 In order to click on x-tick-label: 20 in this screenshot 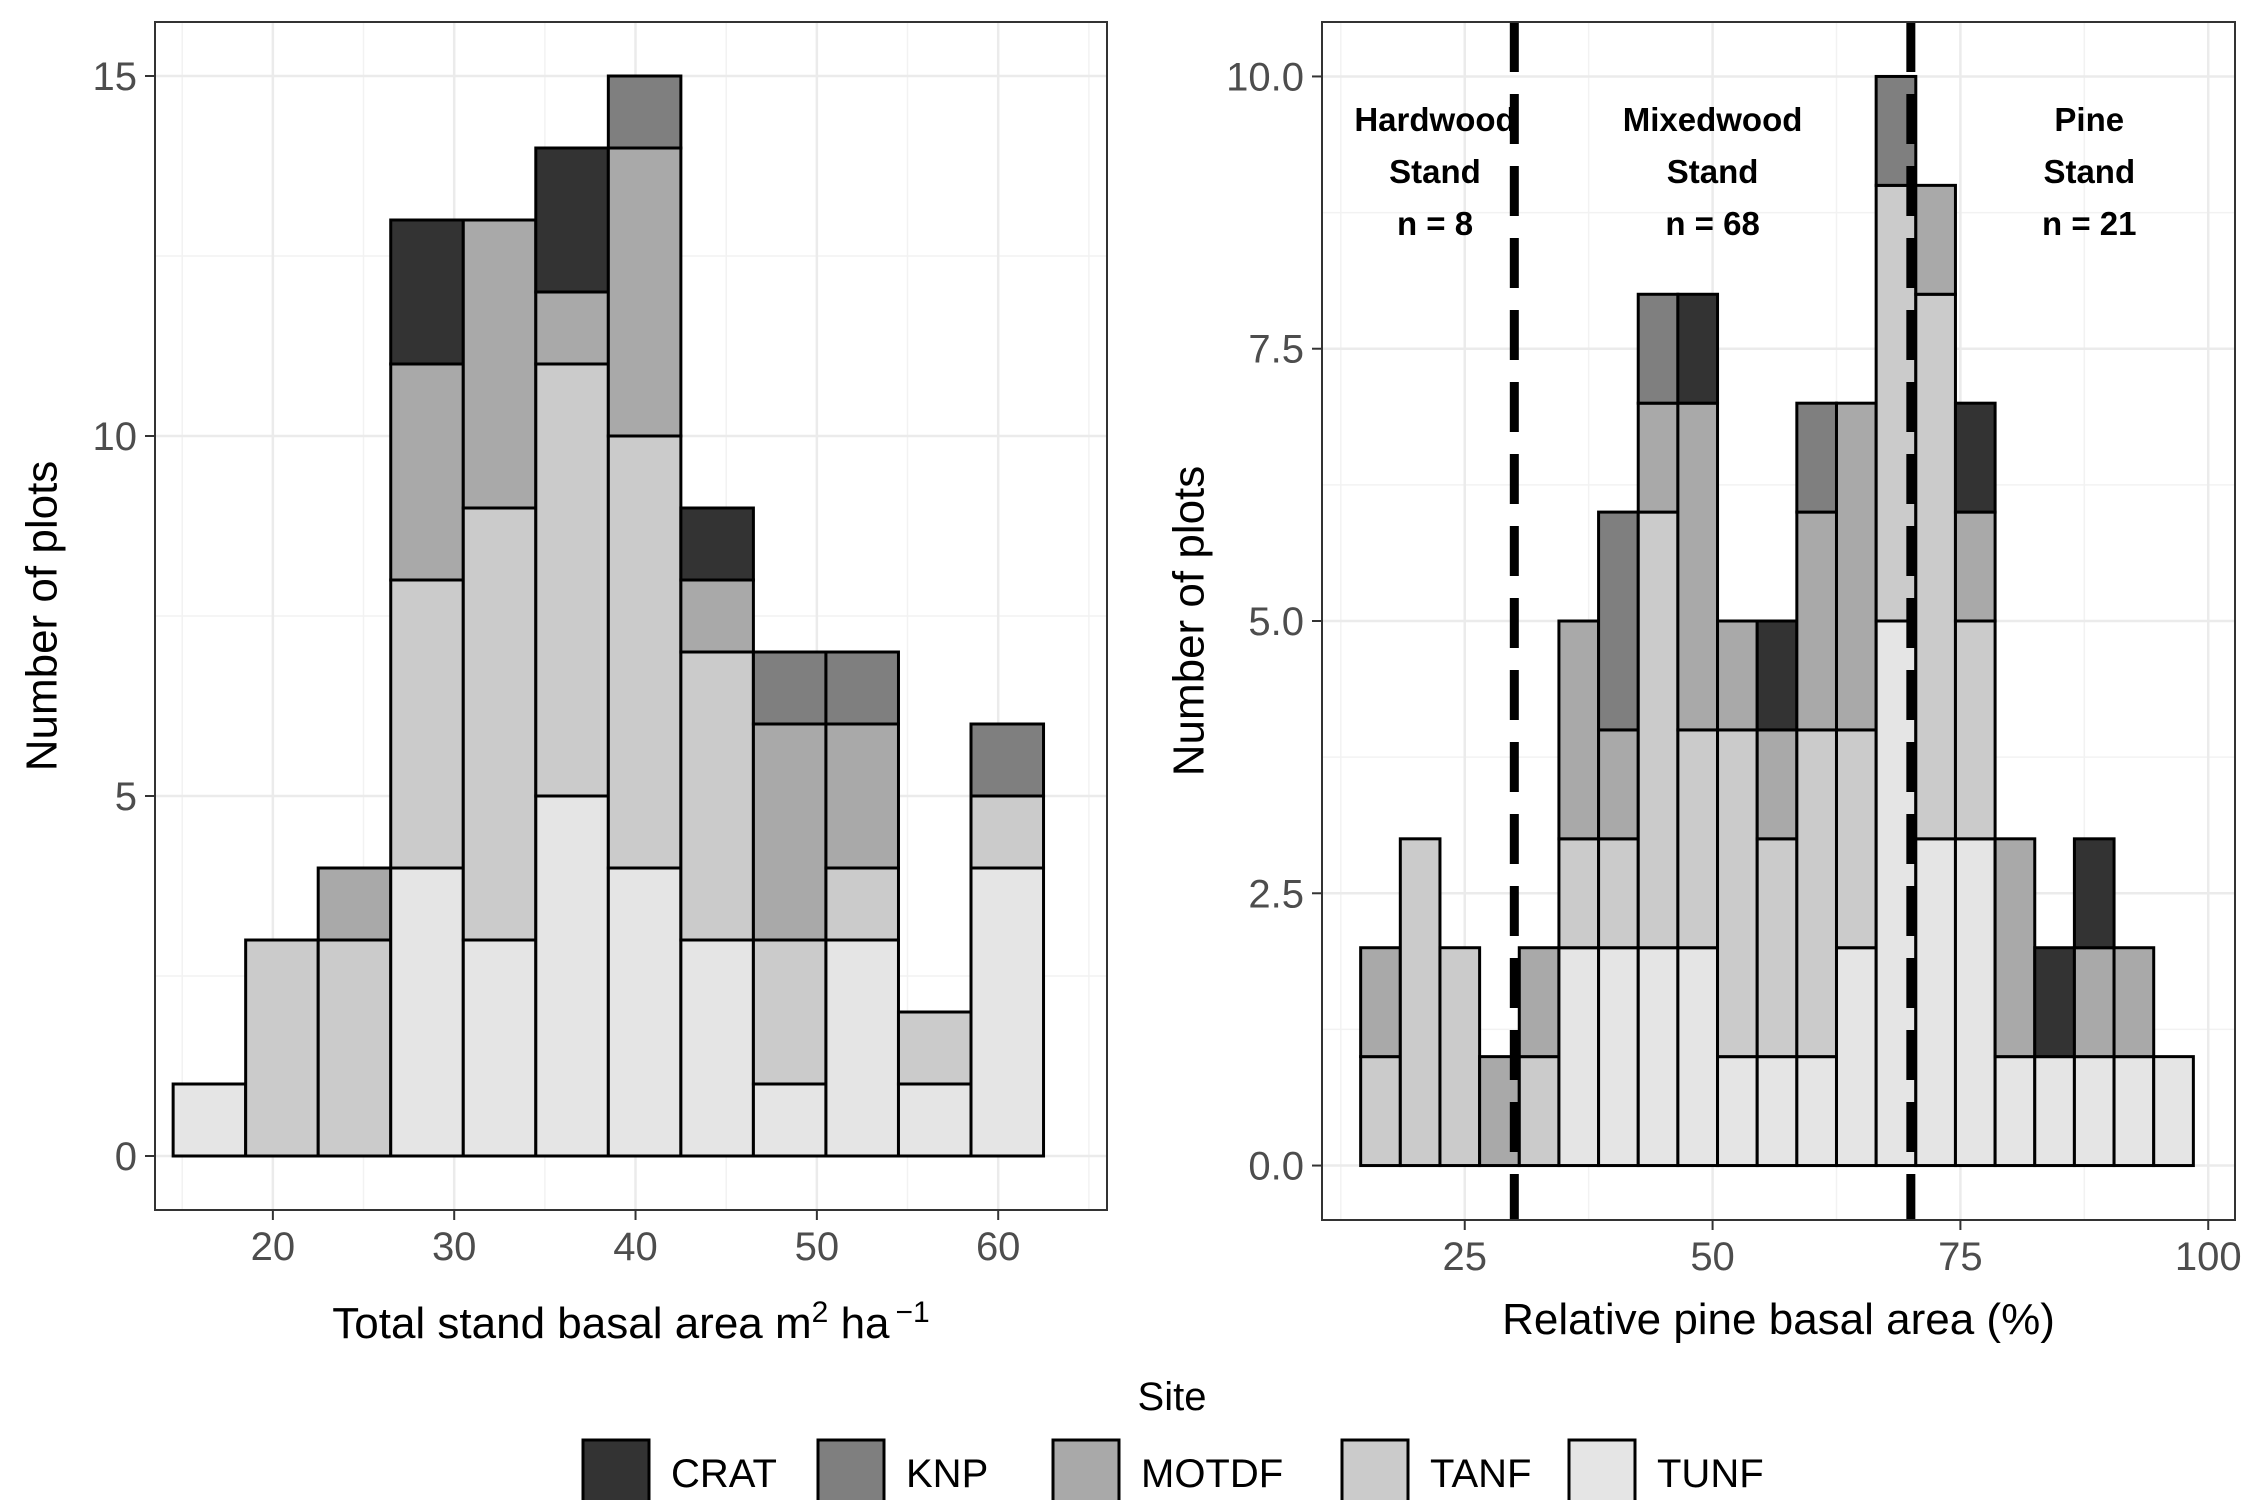, I will do `click(273, 1247)`.